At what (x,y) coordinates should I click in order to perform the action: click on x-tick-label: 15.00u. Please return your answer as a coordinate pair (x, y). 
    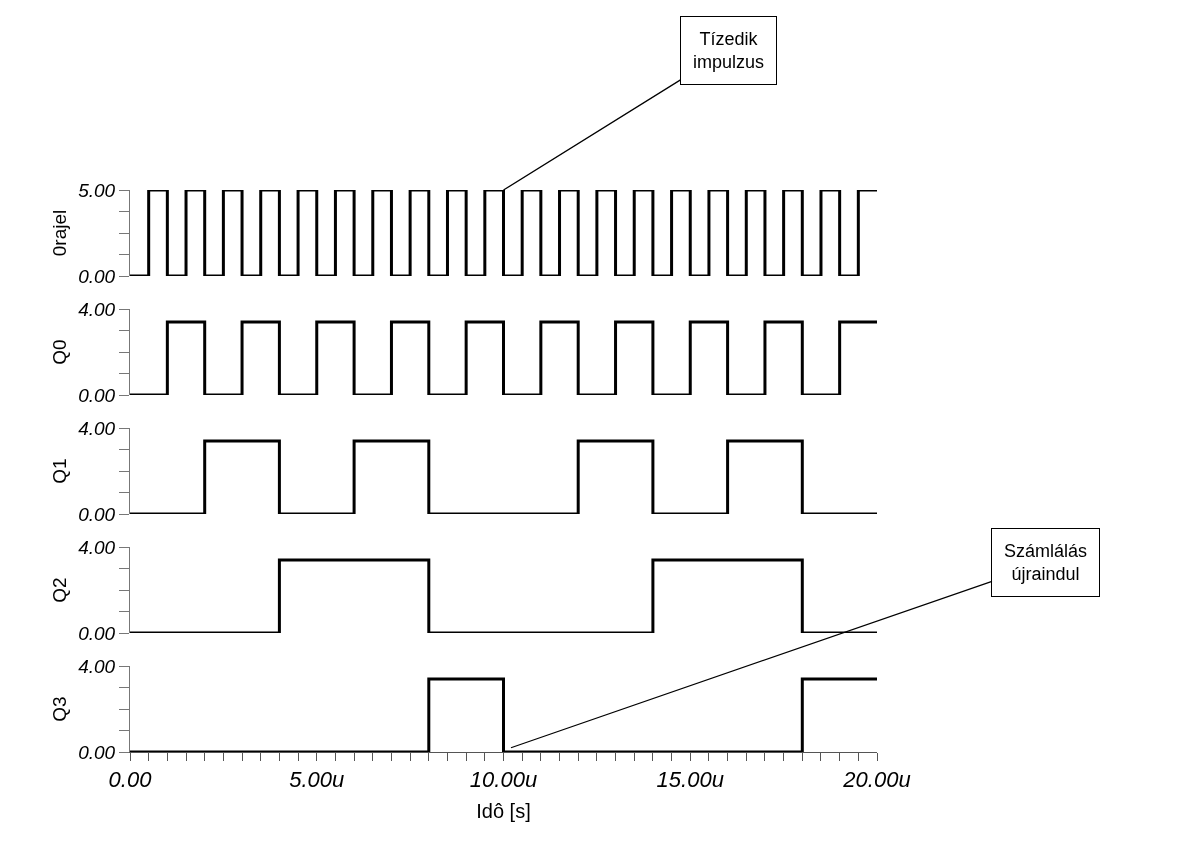
    Looking at the image, I should click on (690, 780).